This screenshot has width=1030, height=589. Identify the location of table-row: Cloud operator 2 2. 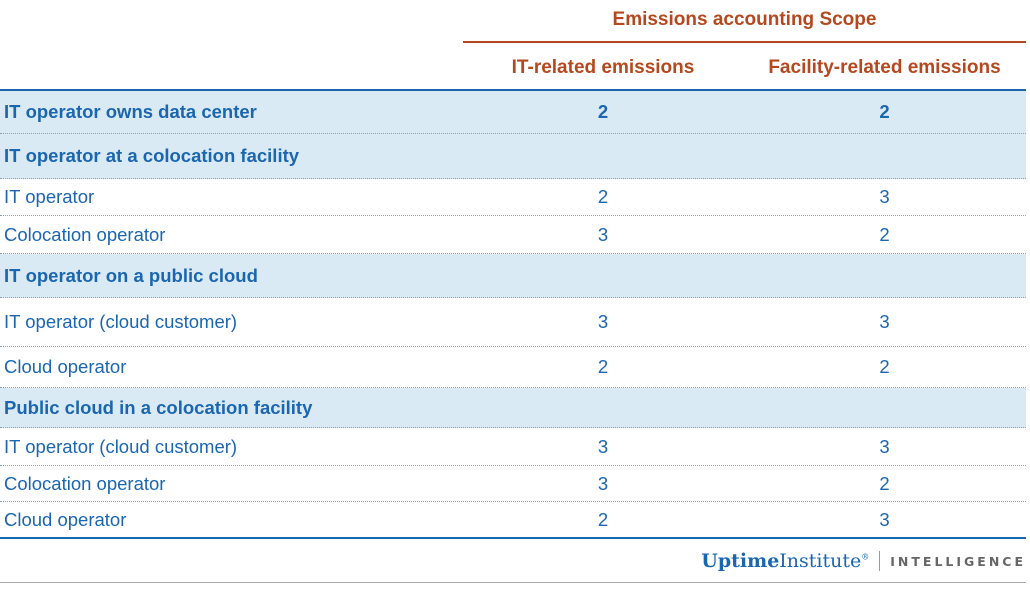
(513, 367).